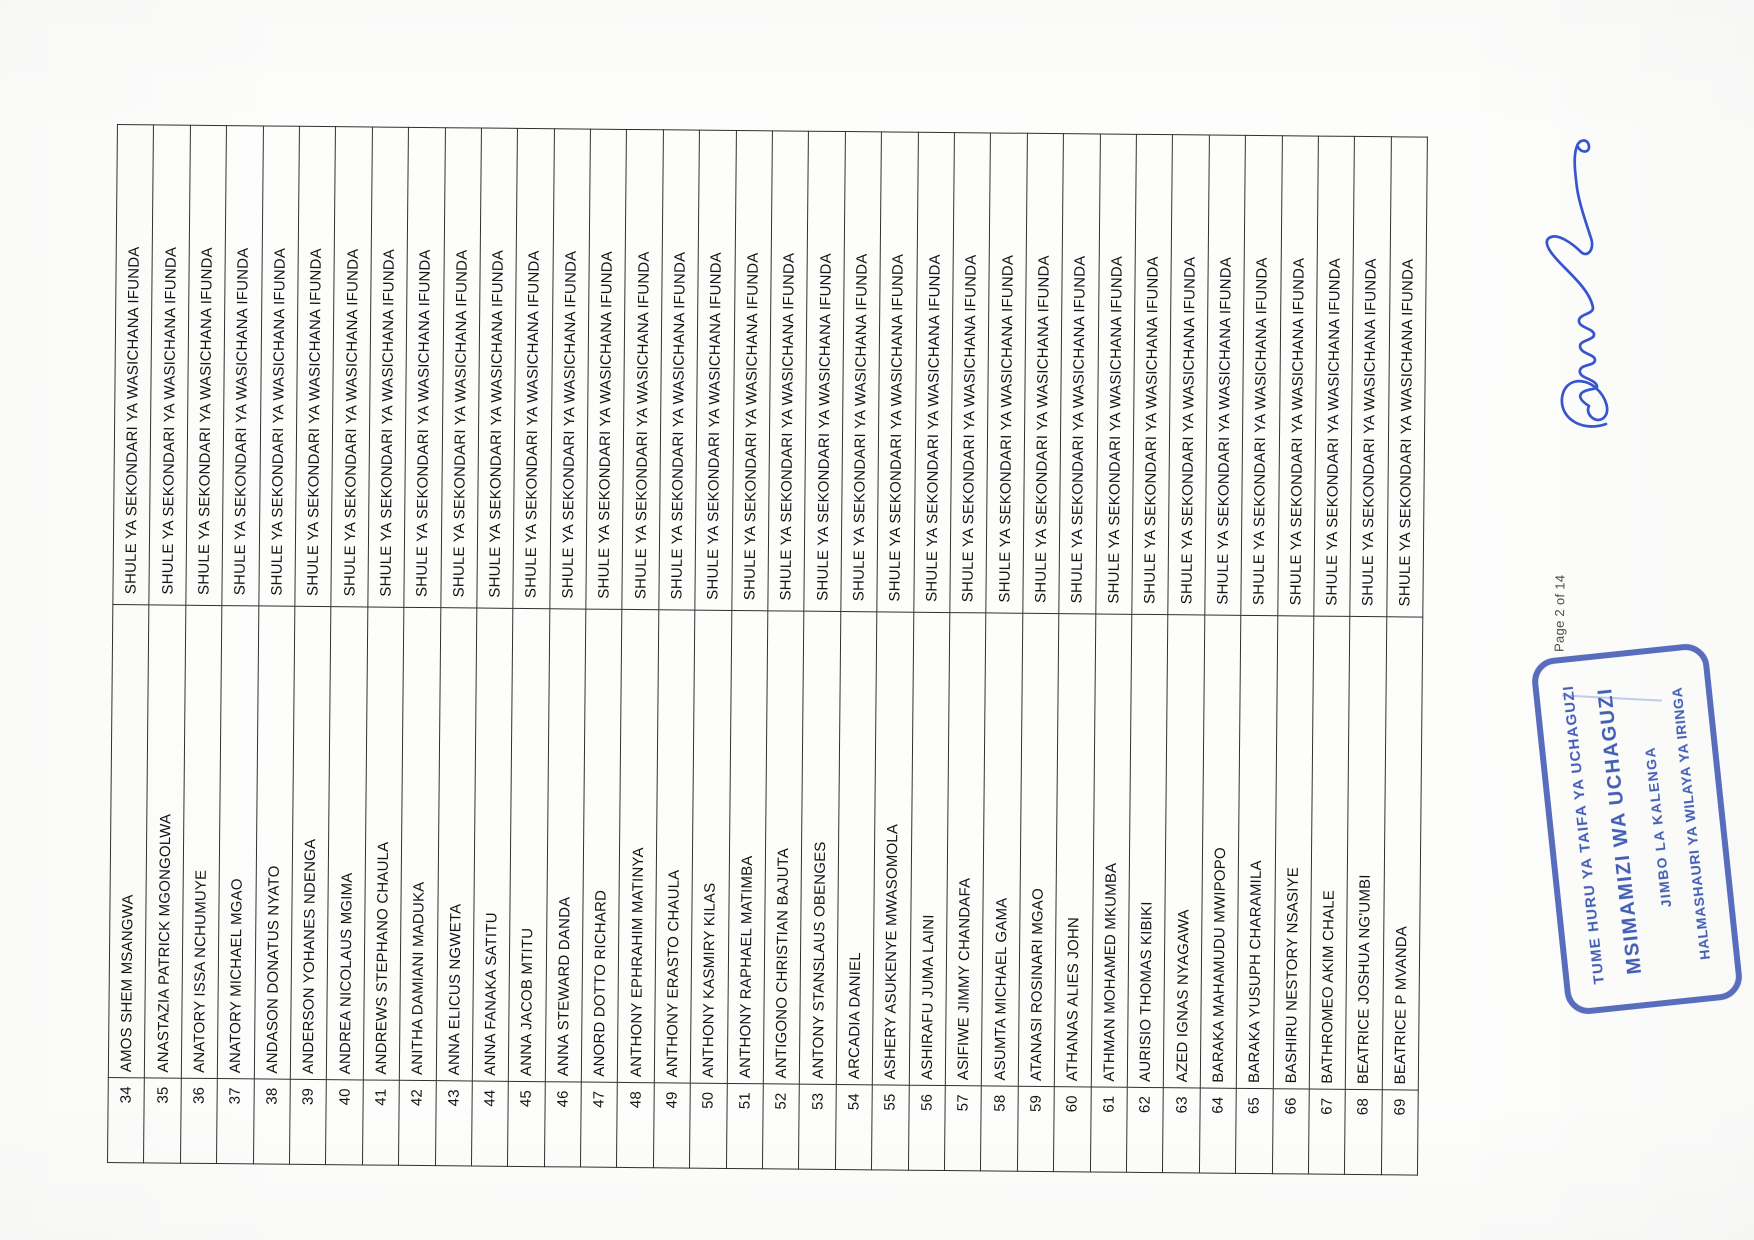 The width and height of the screenshot is (1754, 1240). What do you see at coordinates (126, 1120) in the screenshot?
I see `row-number: 34` at bounding box center [126, 1120].